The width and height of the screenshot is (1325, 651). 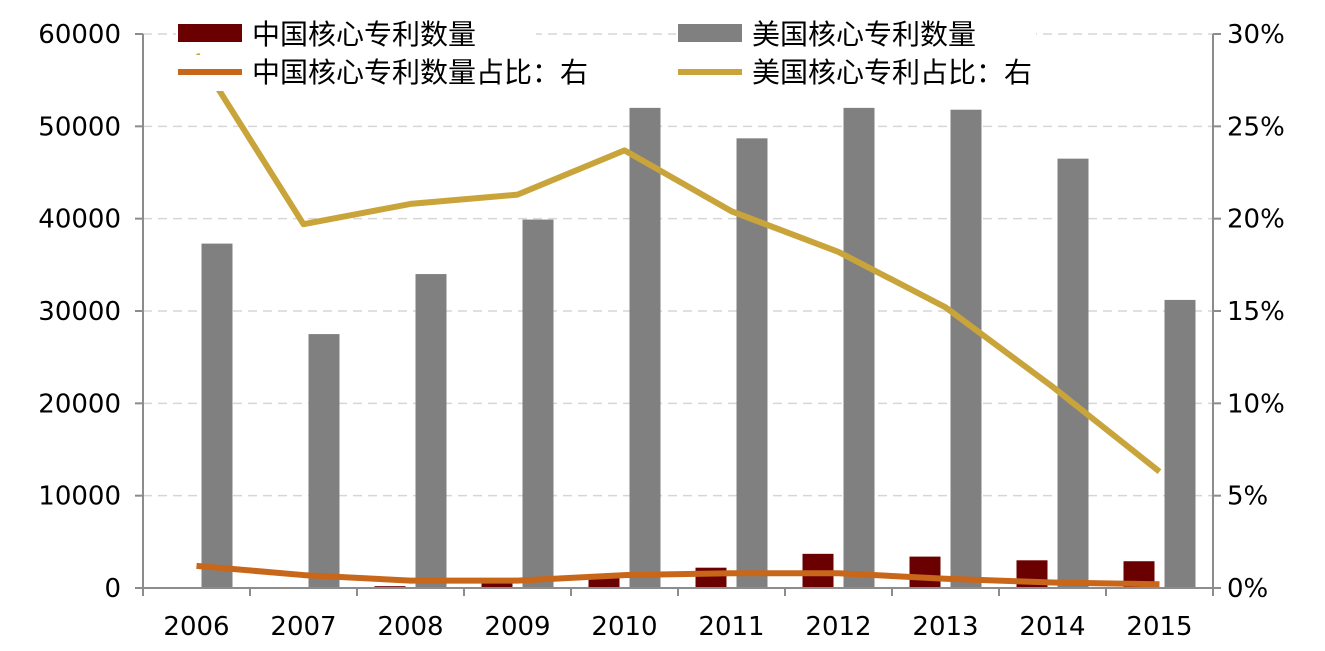 I want to click on x-tick-label: 2007, so click(x=303, y=627).